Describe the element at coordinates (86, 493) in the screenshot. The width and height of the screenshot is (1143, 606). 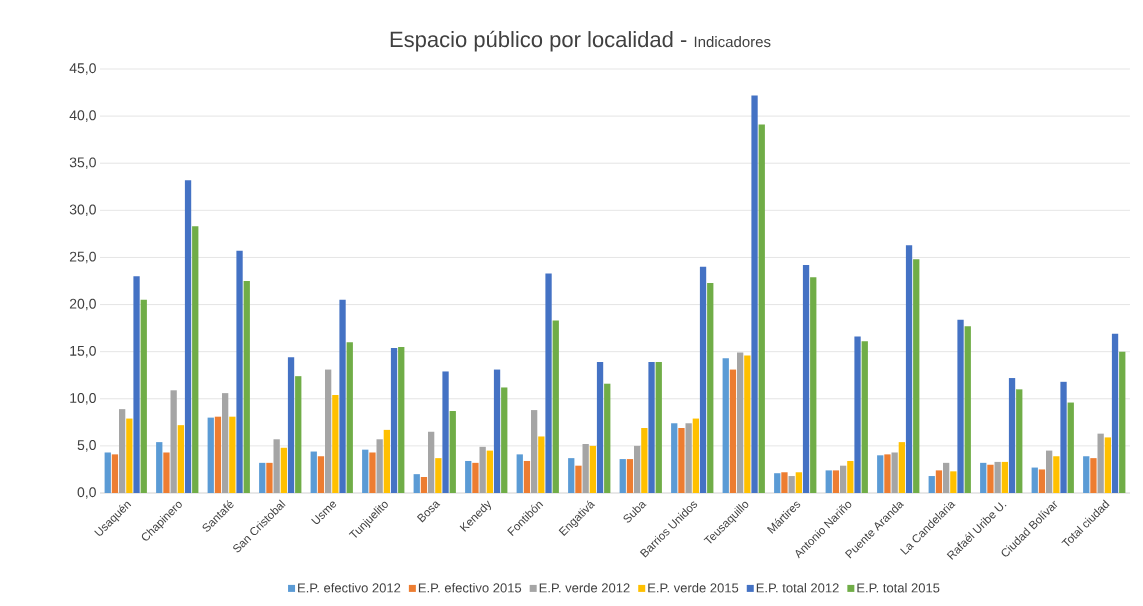
I see `y-tick-label: 0,0` at that location.